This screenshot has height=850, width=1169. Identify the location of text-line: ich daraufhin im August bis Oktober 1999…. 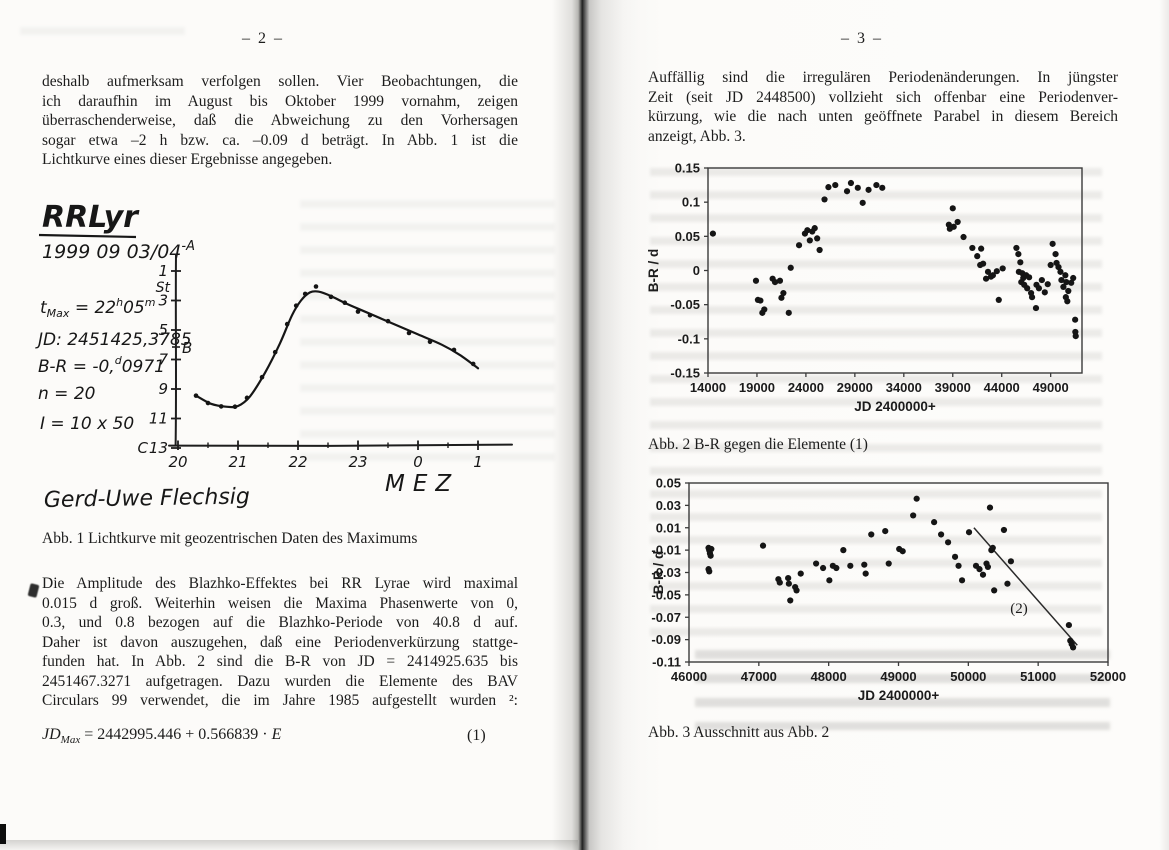
(280, 101).